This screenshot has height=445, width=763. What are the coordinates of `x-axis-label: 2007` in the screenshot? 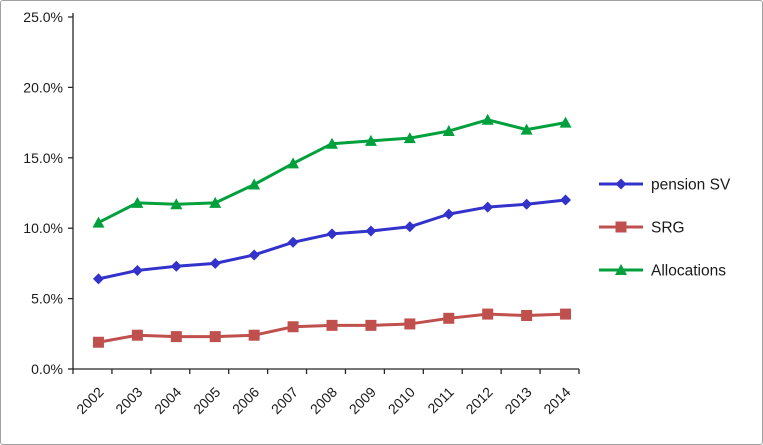 It's located at (284, 400).